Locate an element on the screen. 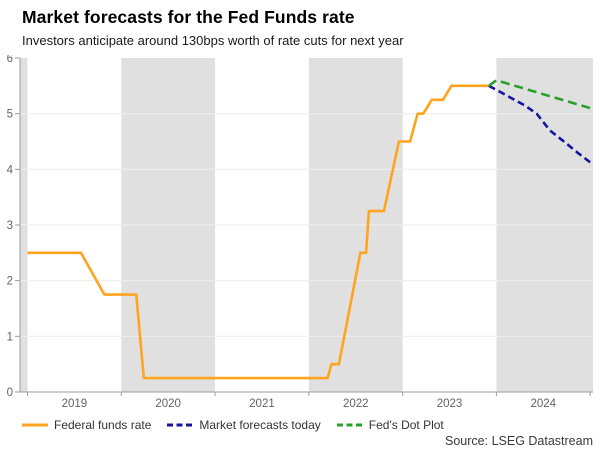 Image resolution: width=600 pixels, height=450 pixels. legend-label-federal-funds-rate: Federal funds rate is located at coordinates (103, 425).